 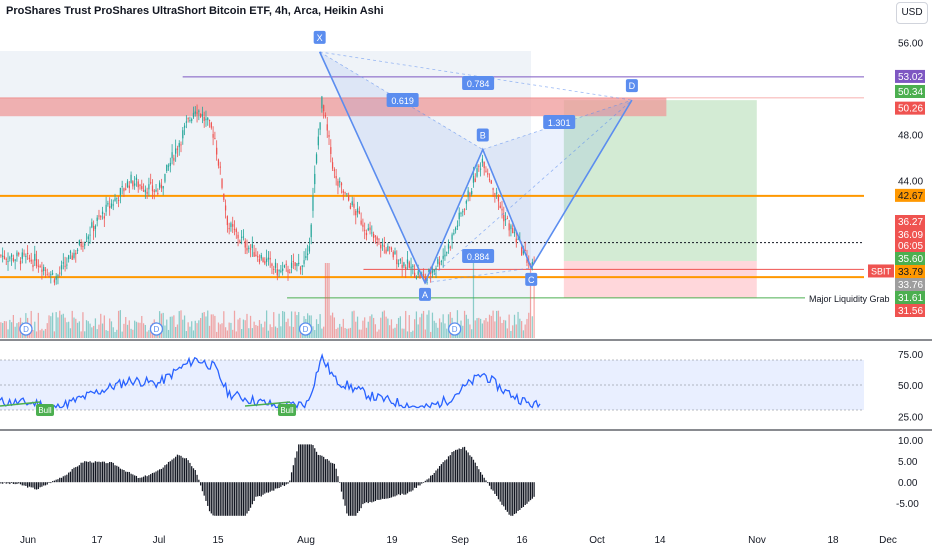 I want to click on pattern-point-x, so click(x=319, y=37).